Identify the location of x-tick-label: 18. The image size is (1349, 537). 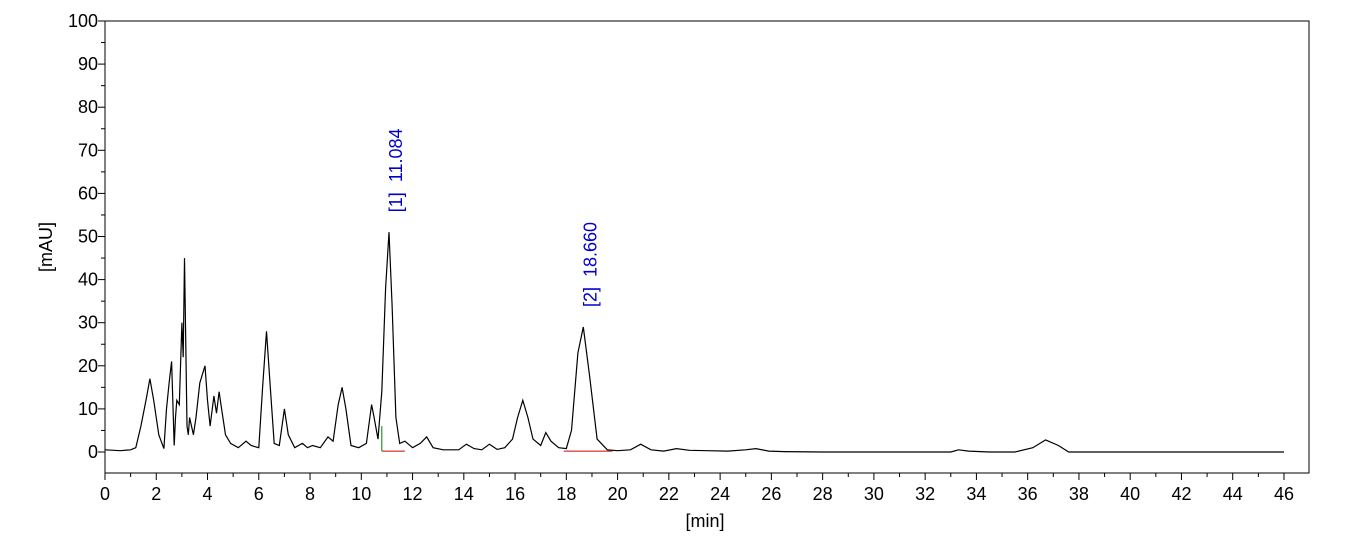
(566, 494).